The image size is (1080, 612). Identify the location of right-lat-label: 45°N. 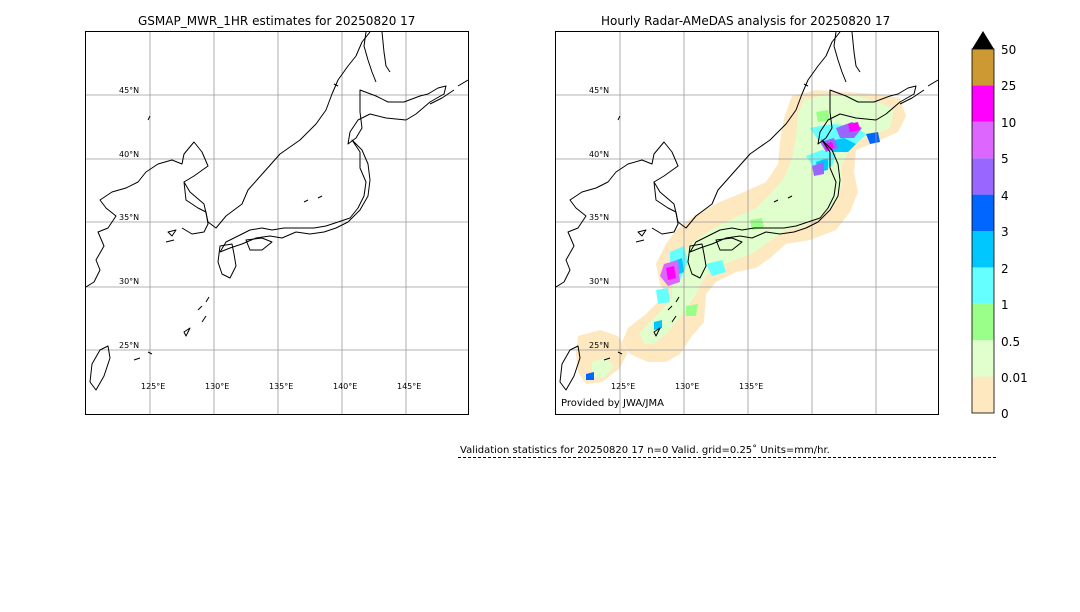
(599, 90).